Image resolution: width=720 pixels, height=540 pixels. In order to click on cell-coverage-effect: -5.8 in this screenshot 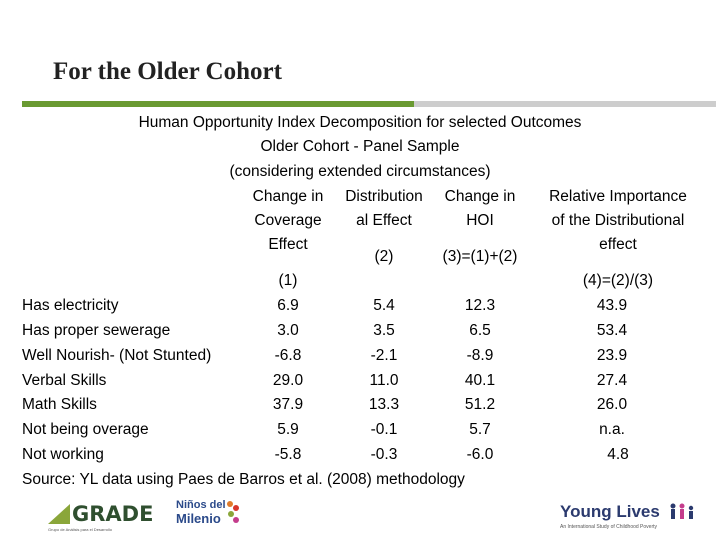, I will do `click(288, 454)`.